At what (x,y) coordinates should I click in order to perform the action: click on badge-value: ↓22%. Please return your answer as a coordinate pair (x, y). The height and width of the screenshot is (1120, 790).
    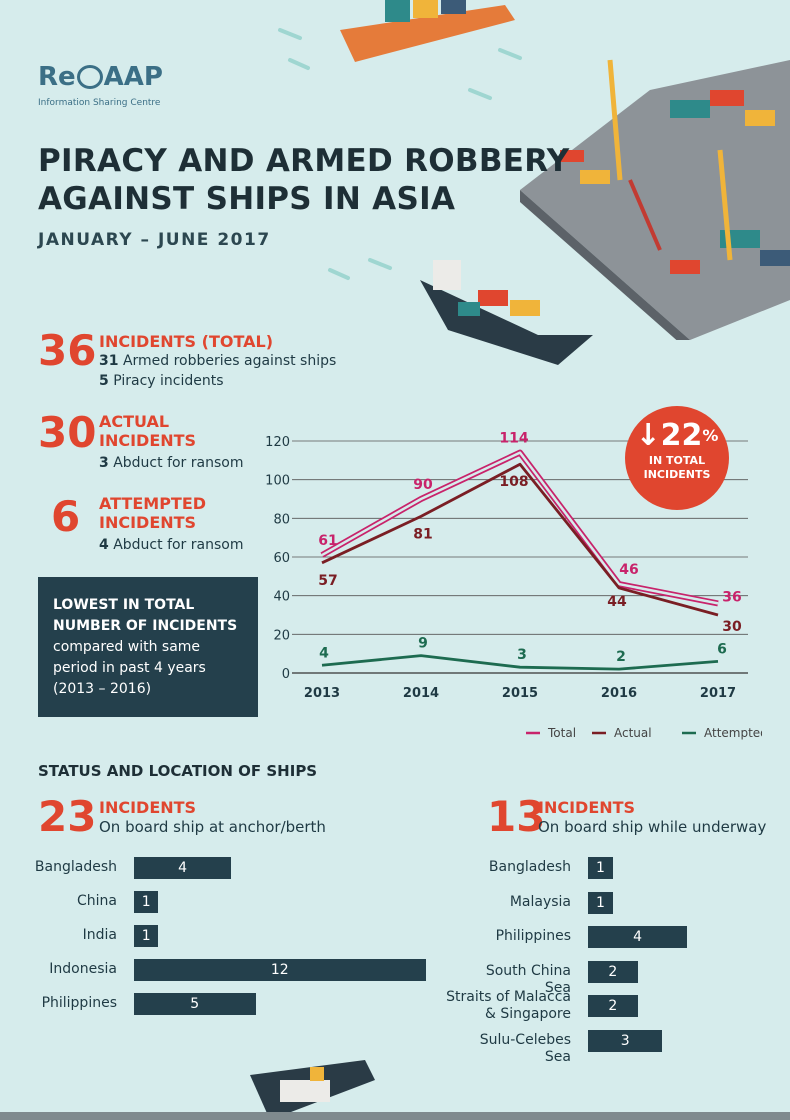
    Looking at the image, I should click on (677, 435).